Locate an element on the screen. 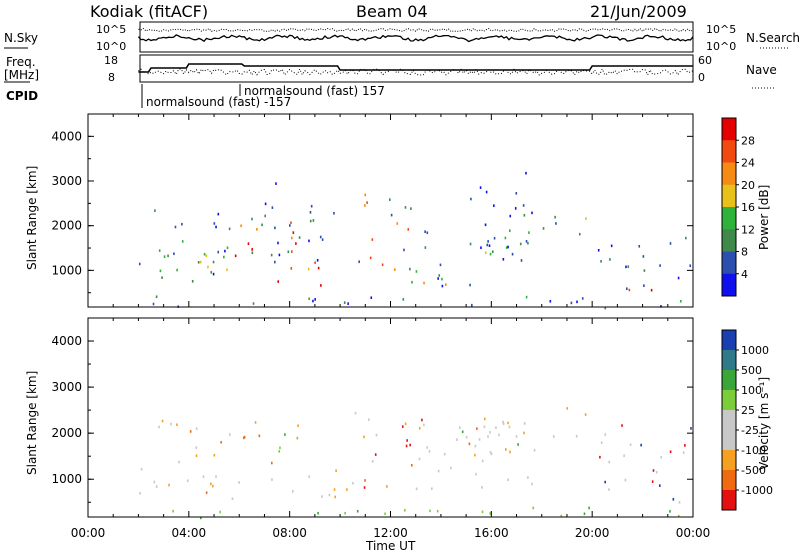 The height and width of the screenshot is (554, 800). power-colorbar-label: Power [dB] is located at coordinates (764, 217).